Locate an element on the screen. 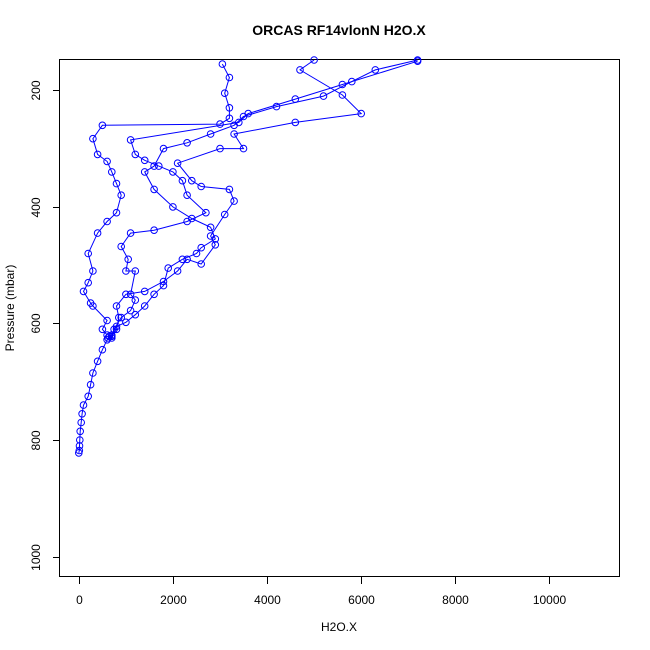  x-axis-label: H2O.X is located at coordinates (339, 627).